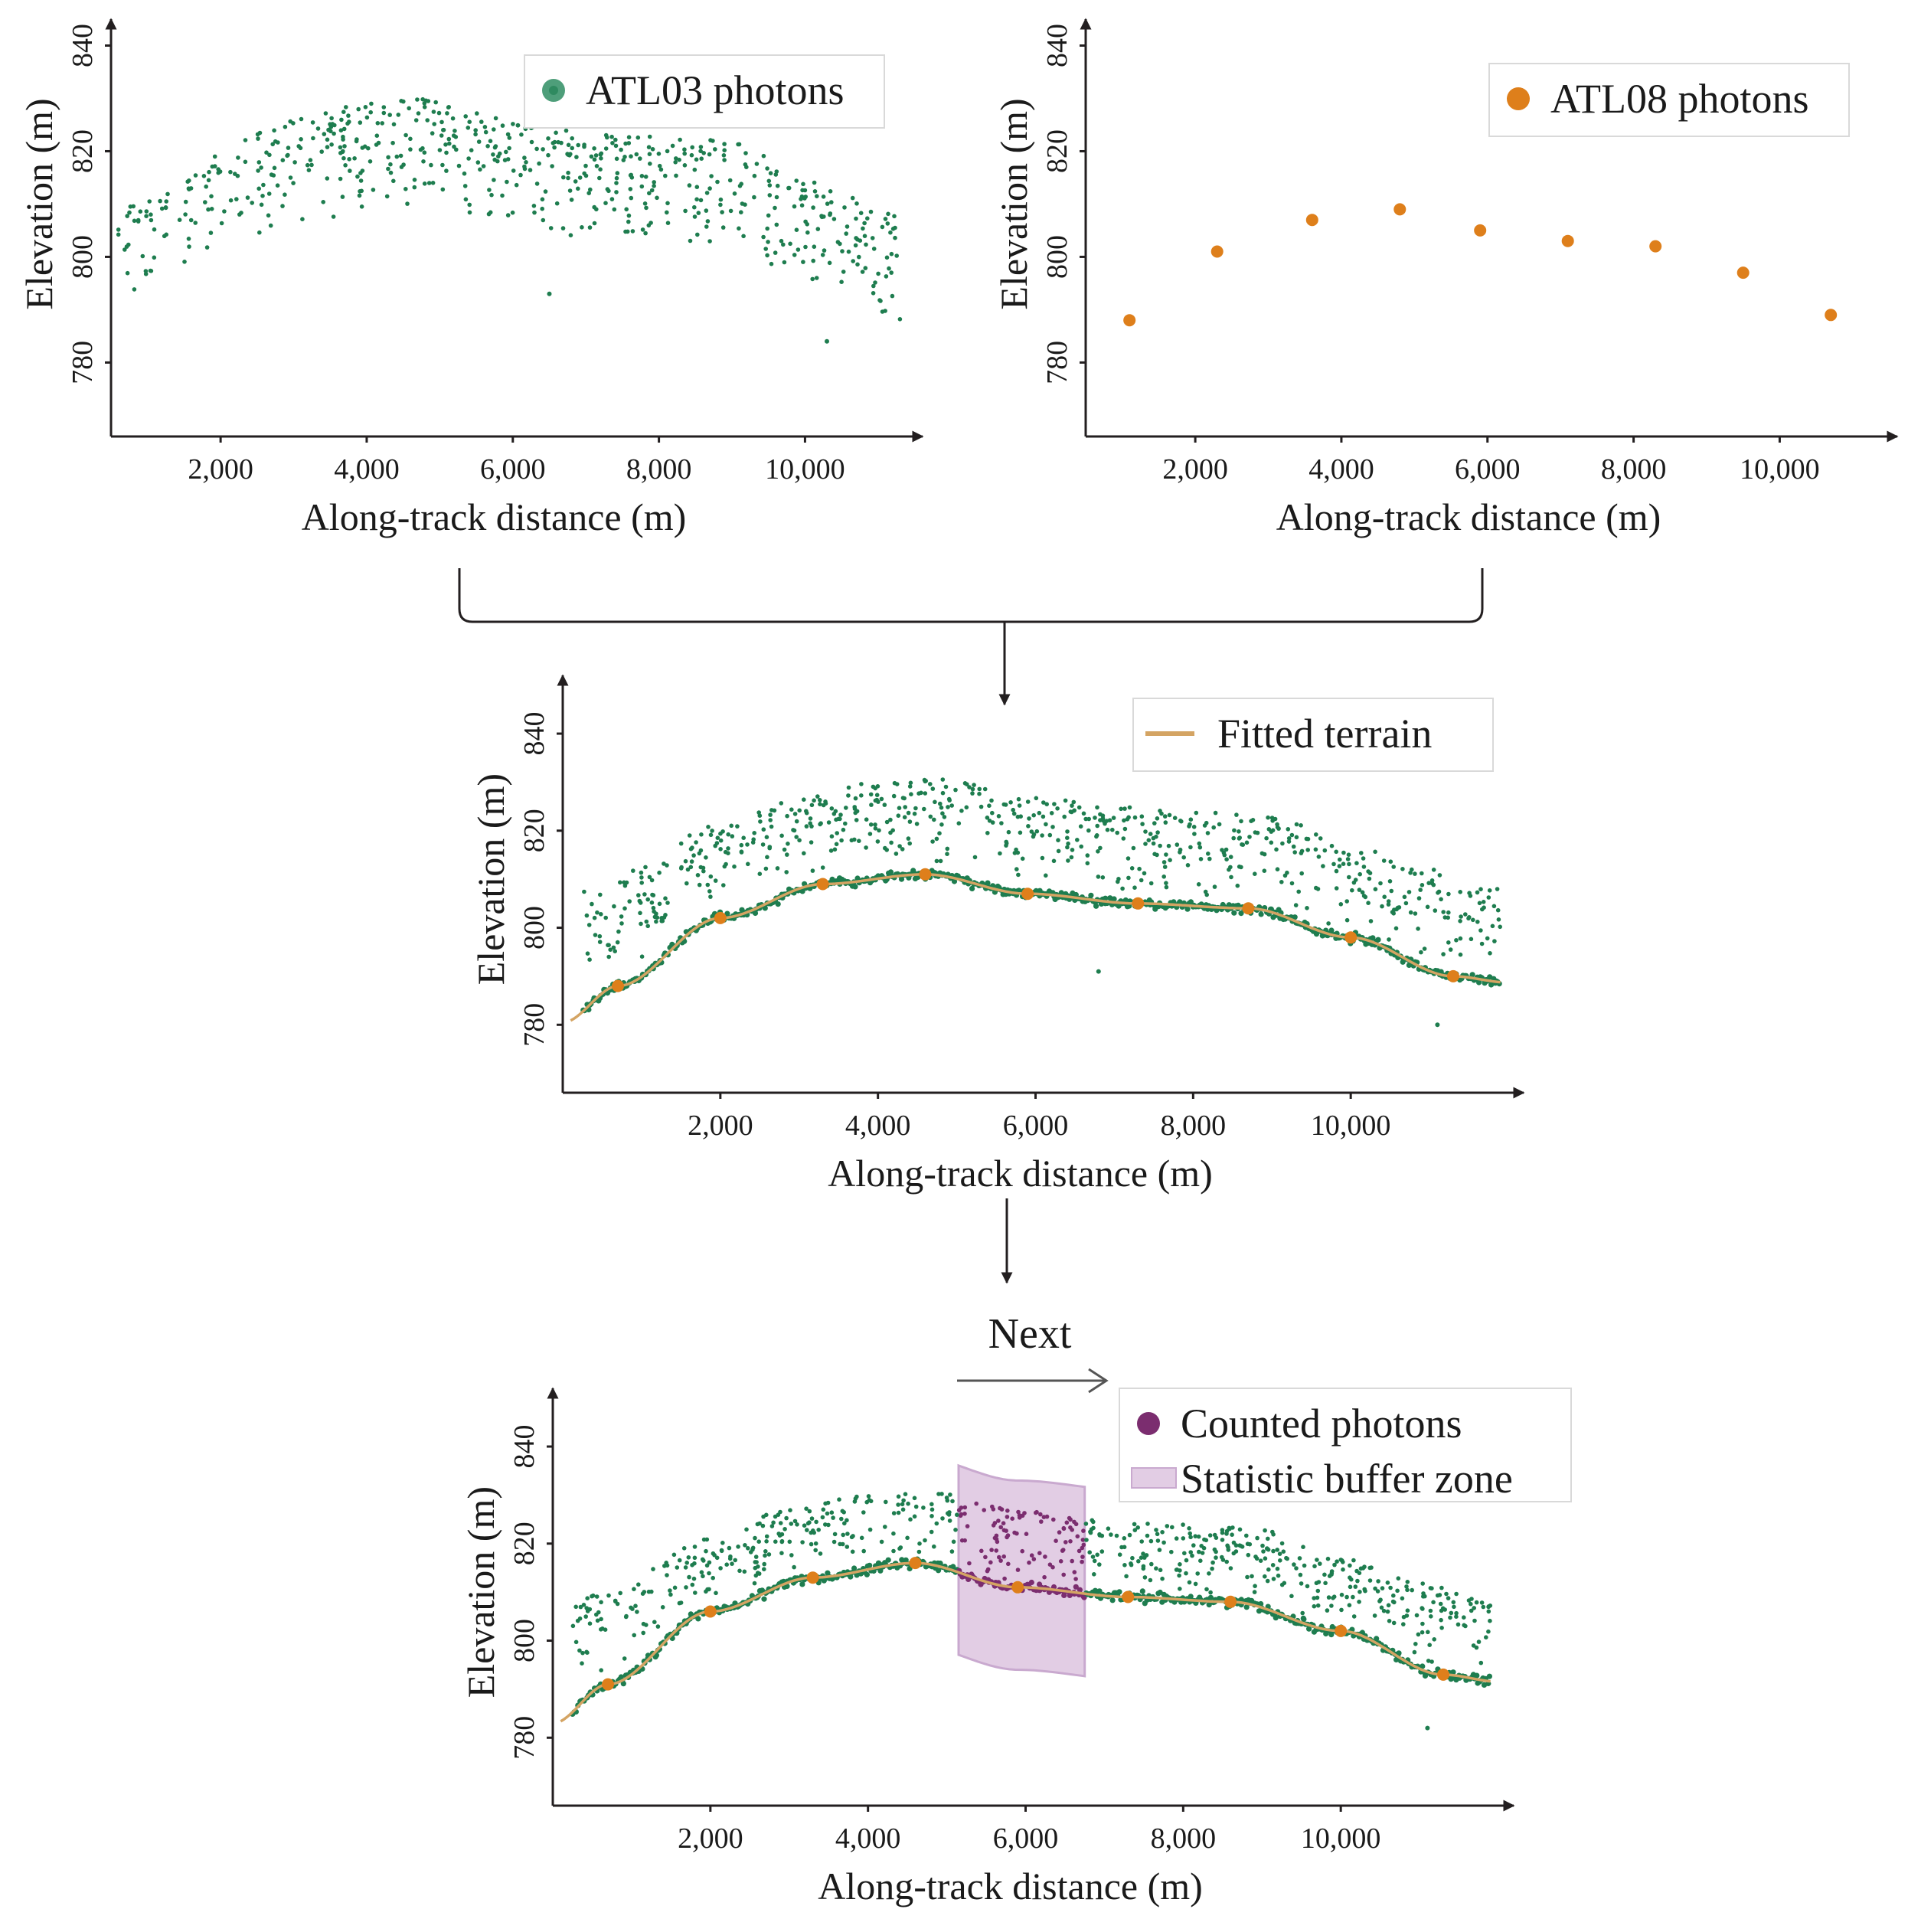 This screenshot has width=1908, height=1932. What do you see at coordinates (1679, 99) in the screenshot?
I see `legend-label: ATL08 photons` at bounding box center [1679, 99].